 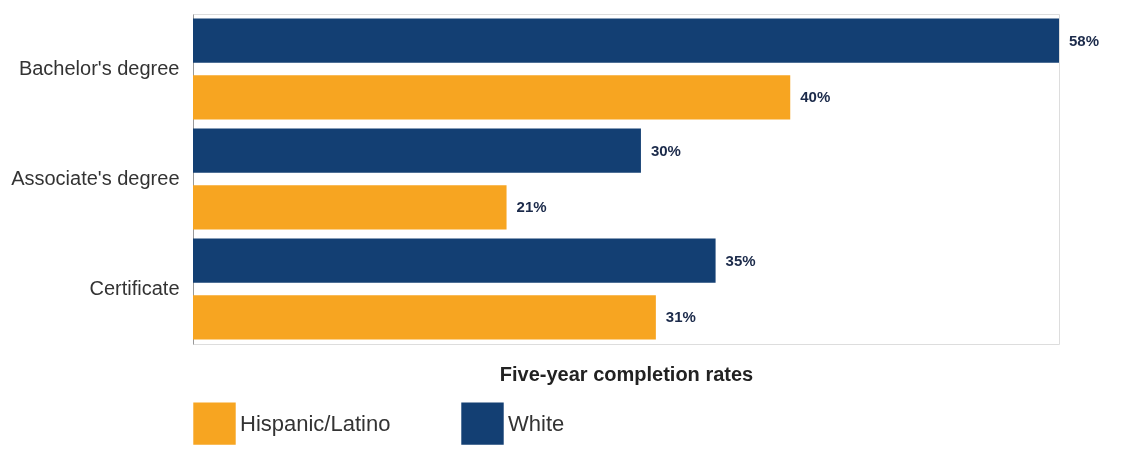 I want to click on y-tick-label: Associate's degree, so click(x=95, y=178).